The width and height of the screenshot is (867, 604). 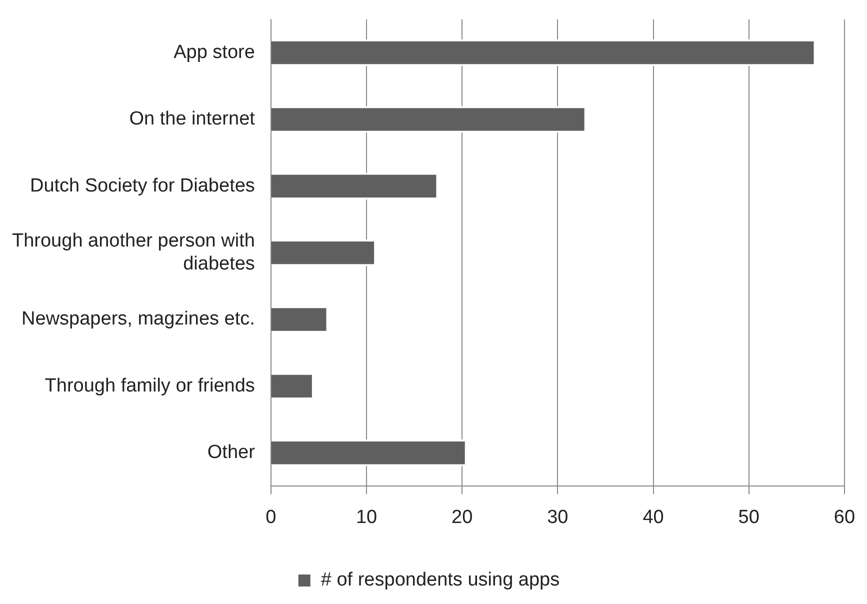 What do you see at coordinates (214, 52) in the screenshot?
I see `y-tick-label: App store` at bounding box center [214, 52].